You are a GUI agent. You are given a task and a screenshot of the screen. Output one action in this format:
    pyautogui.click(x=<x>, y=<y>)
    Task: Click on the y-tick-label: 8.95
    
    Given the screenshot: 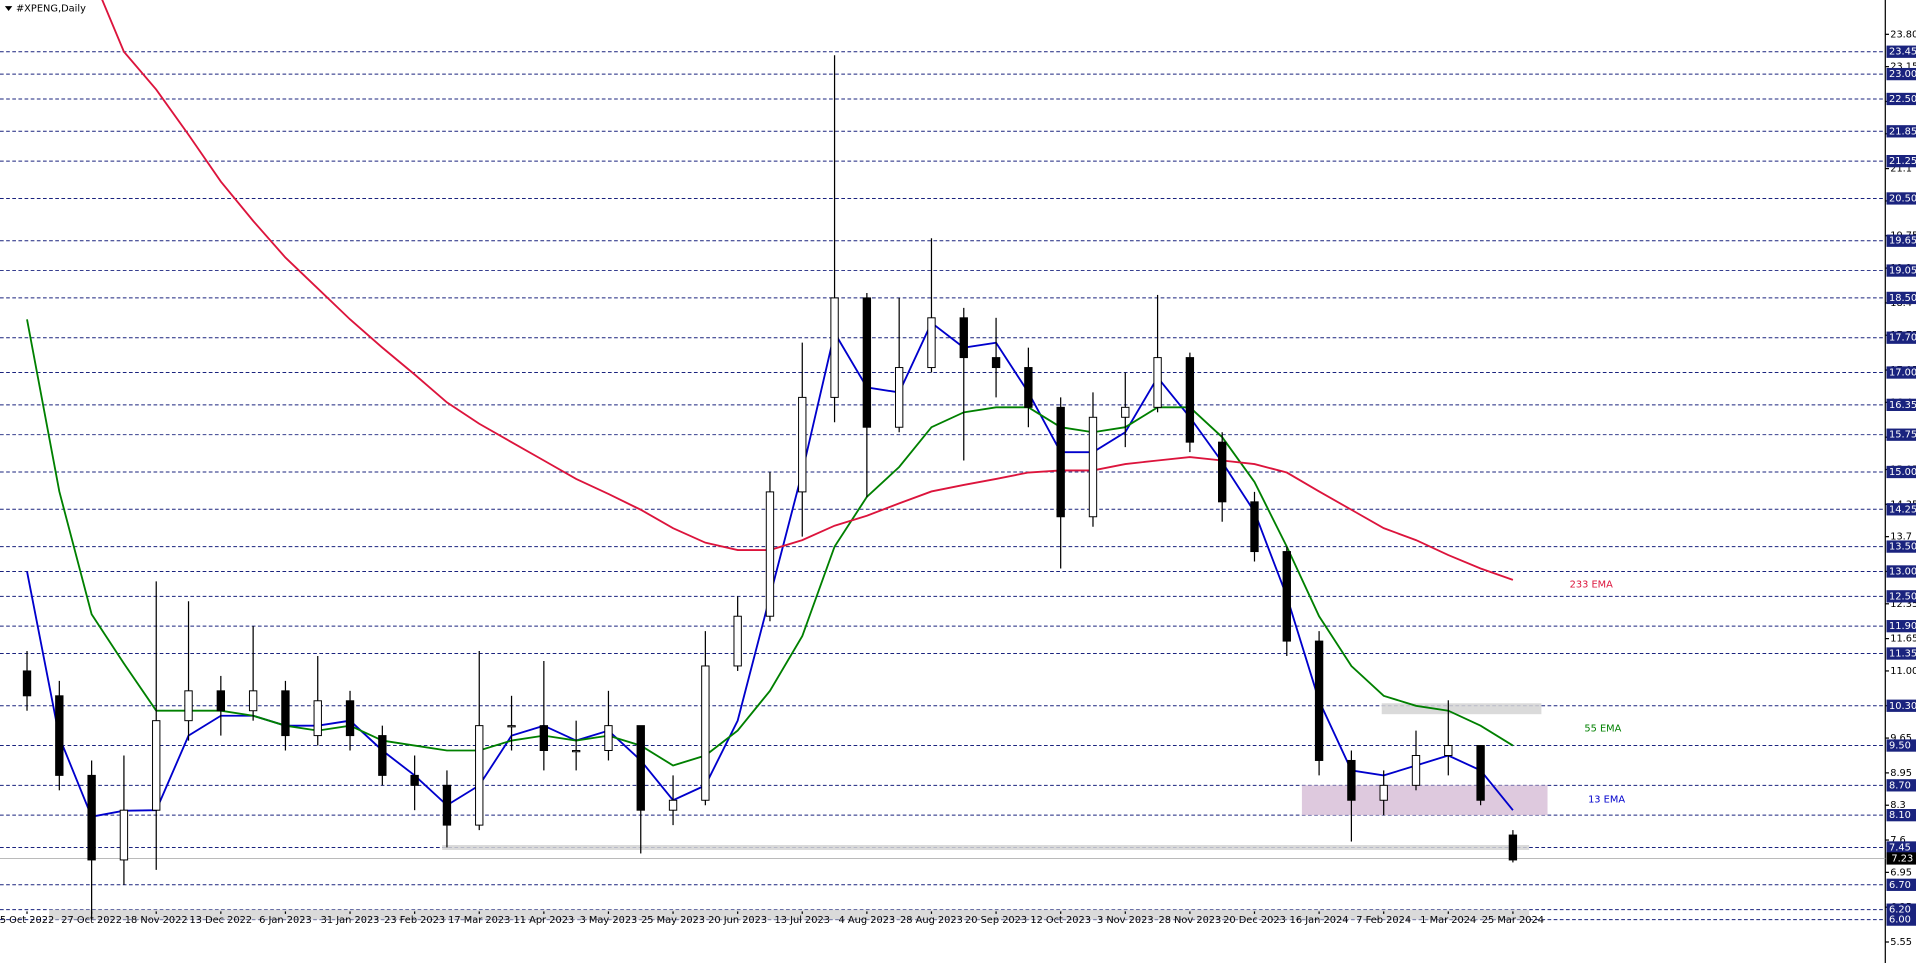 What is the action you would take?
    pyautogui.click(x=1901, y=773)
    